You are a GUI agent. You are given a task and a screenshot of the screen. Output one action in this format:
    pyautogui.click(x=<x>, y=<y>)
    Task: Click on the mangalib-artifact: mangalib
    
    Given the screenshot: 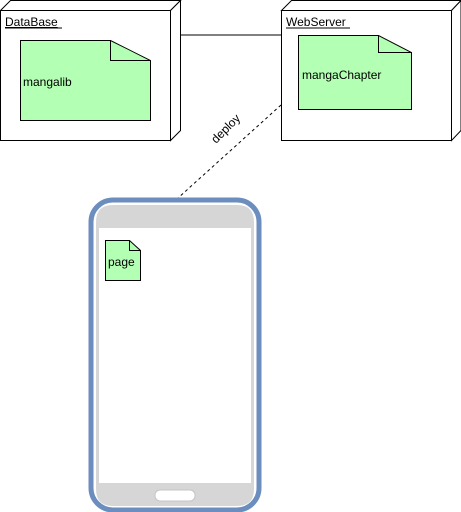 What is the action you would take?
    pyautogui.click(x=85, y=80)
    